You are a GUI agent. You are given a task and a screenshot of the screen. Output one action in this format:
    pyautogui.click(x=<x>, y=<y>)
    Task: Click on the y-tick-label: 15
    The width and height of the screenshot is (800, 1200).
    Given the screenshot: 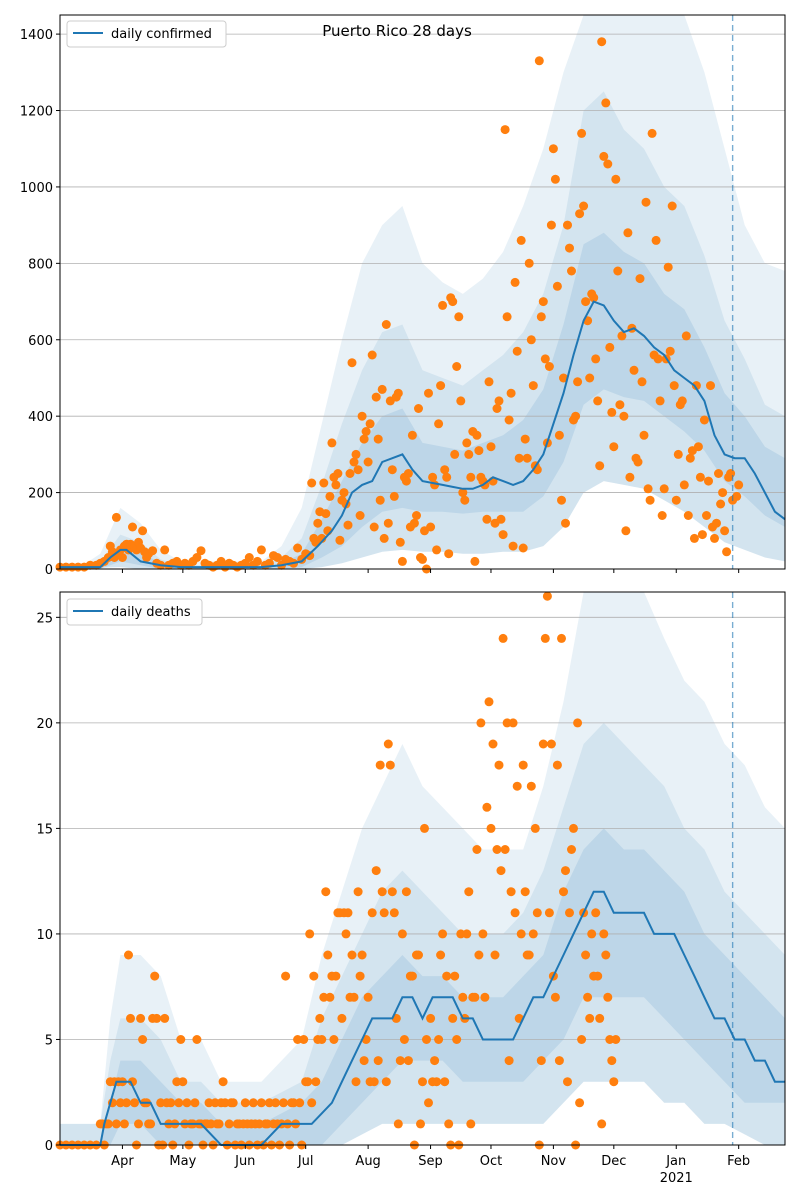 What is the action you would take?
    pyautogui.click(x=44, y=829)
    